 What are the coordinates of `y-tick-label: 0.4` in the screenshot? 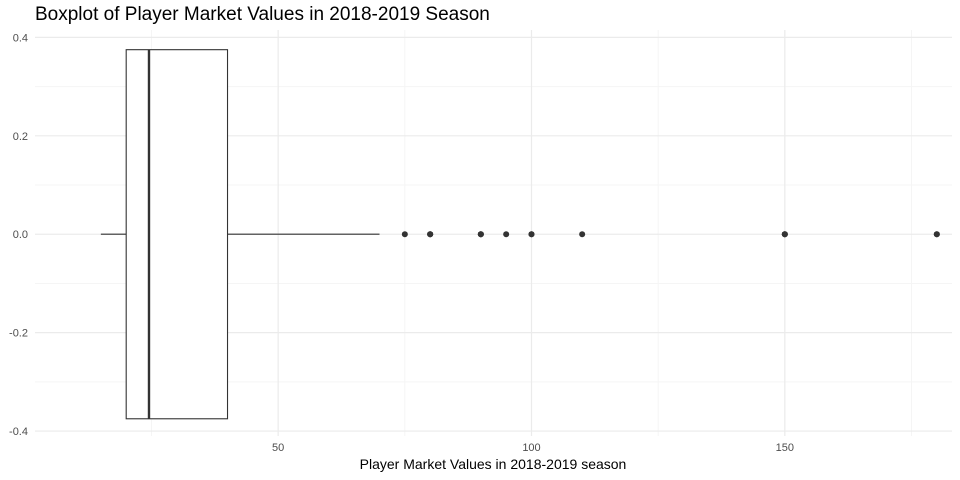 It's located at (20, 38).